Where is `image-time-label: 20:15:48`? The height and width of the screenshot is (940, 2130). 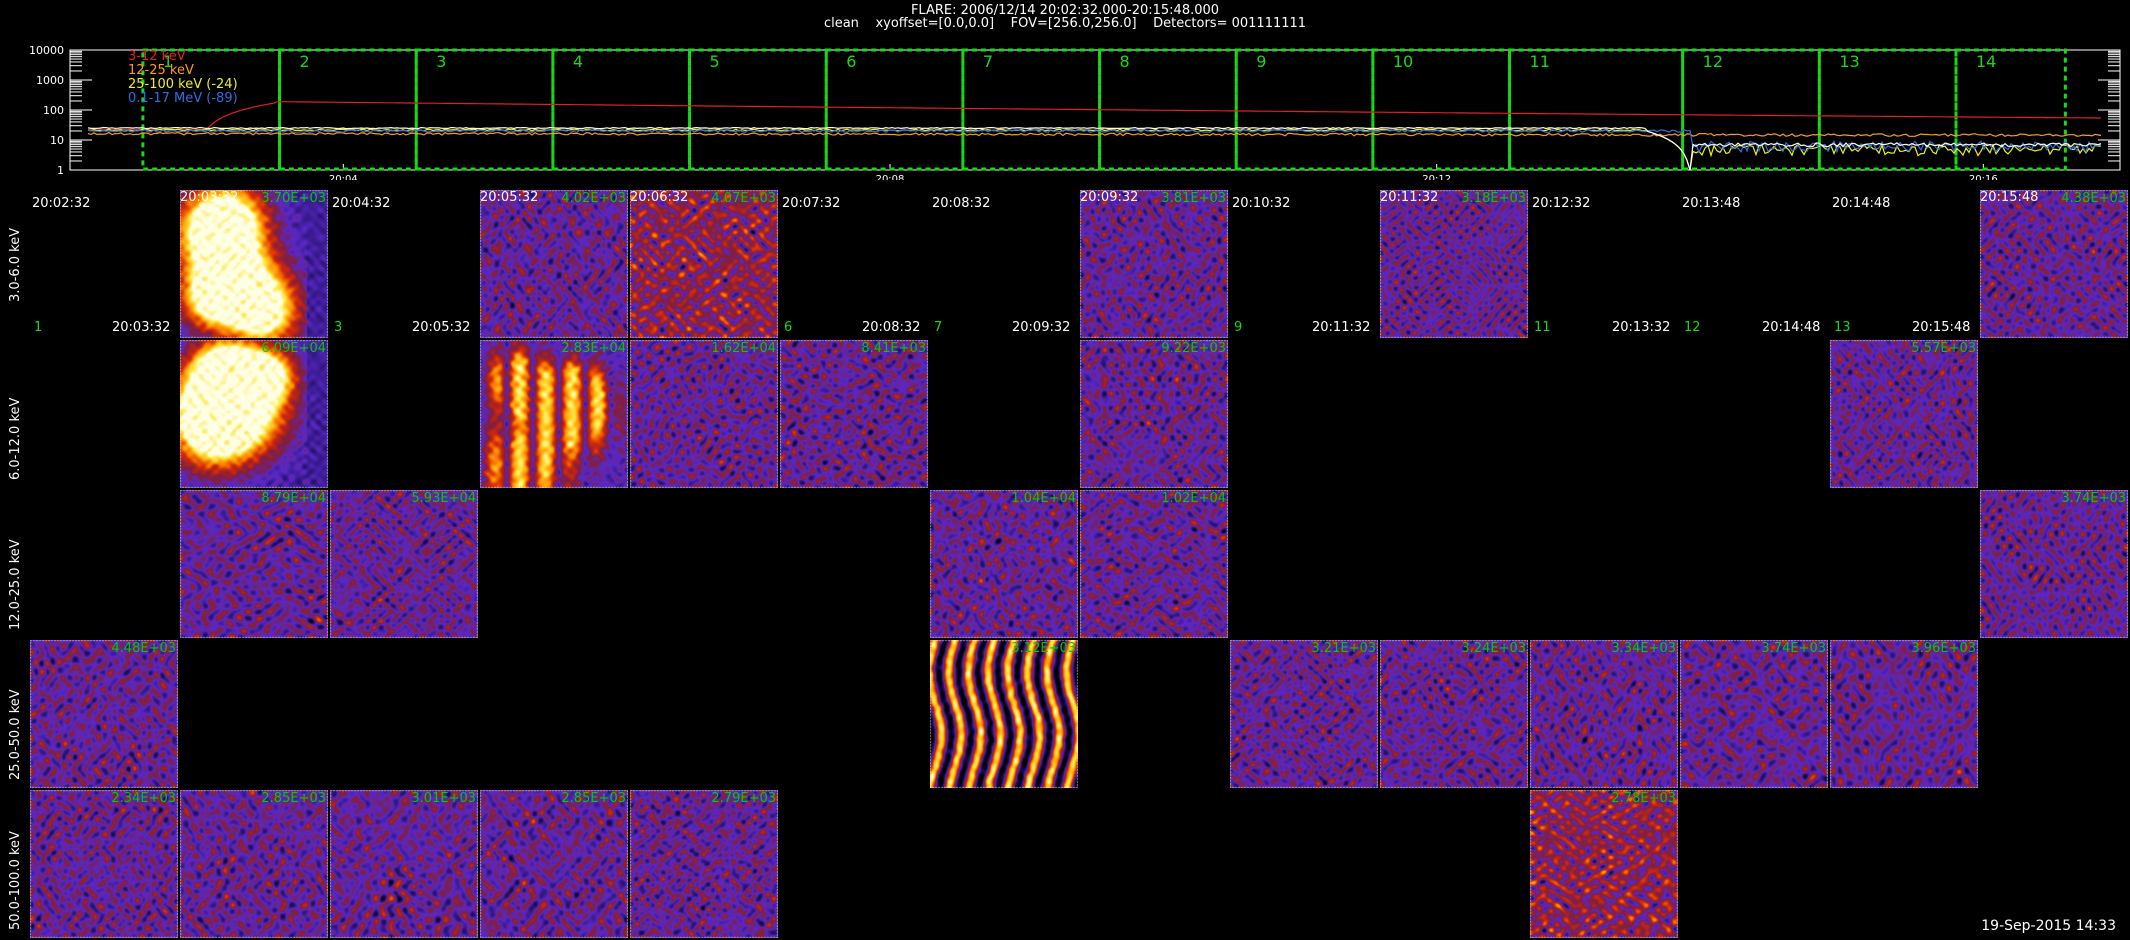 image-time-label: 20:15:48 is located at coordinates (2009, 197).